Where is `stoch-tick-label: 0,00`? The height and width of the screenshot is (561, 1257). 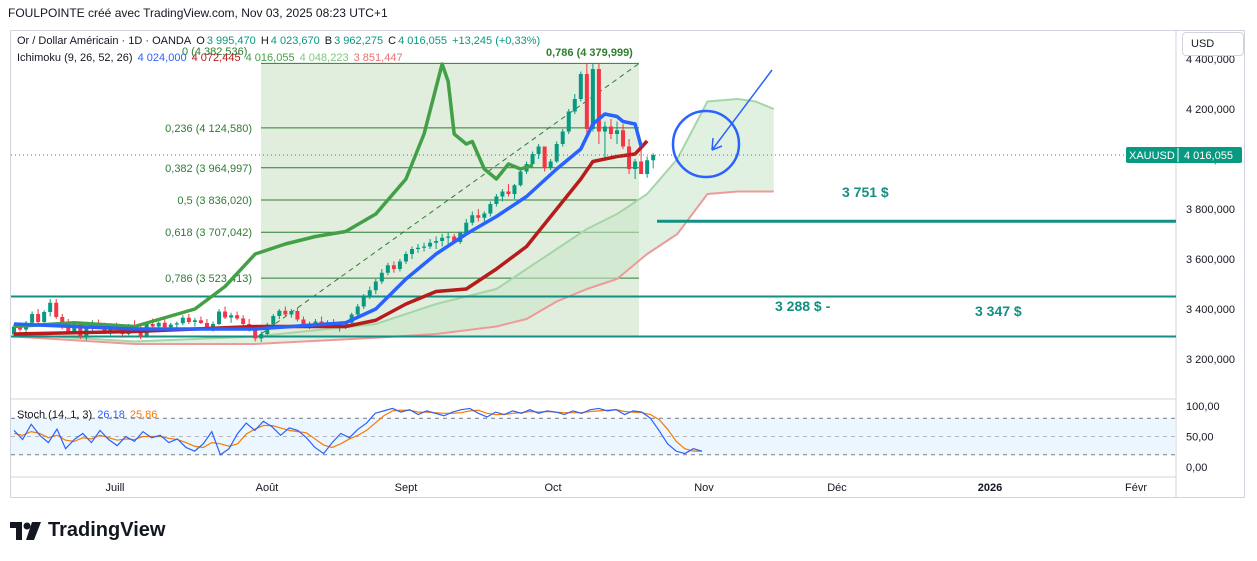 stoch-tick-label: 0,00 is located at coordinates (1196, 468).